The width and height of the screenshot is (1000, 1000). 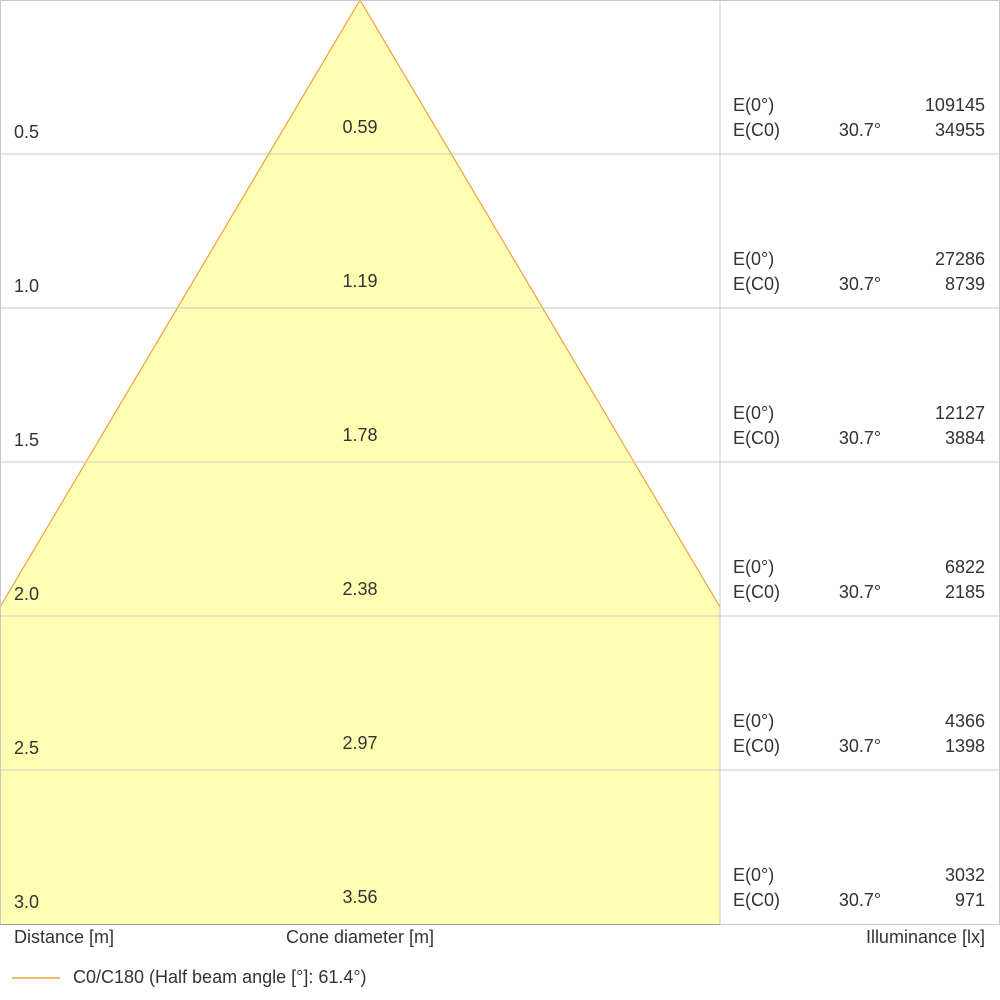 I want to click on footer-label: Distance [m], so click(x=64, y=937).